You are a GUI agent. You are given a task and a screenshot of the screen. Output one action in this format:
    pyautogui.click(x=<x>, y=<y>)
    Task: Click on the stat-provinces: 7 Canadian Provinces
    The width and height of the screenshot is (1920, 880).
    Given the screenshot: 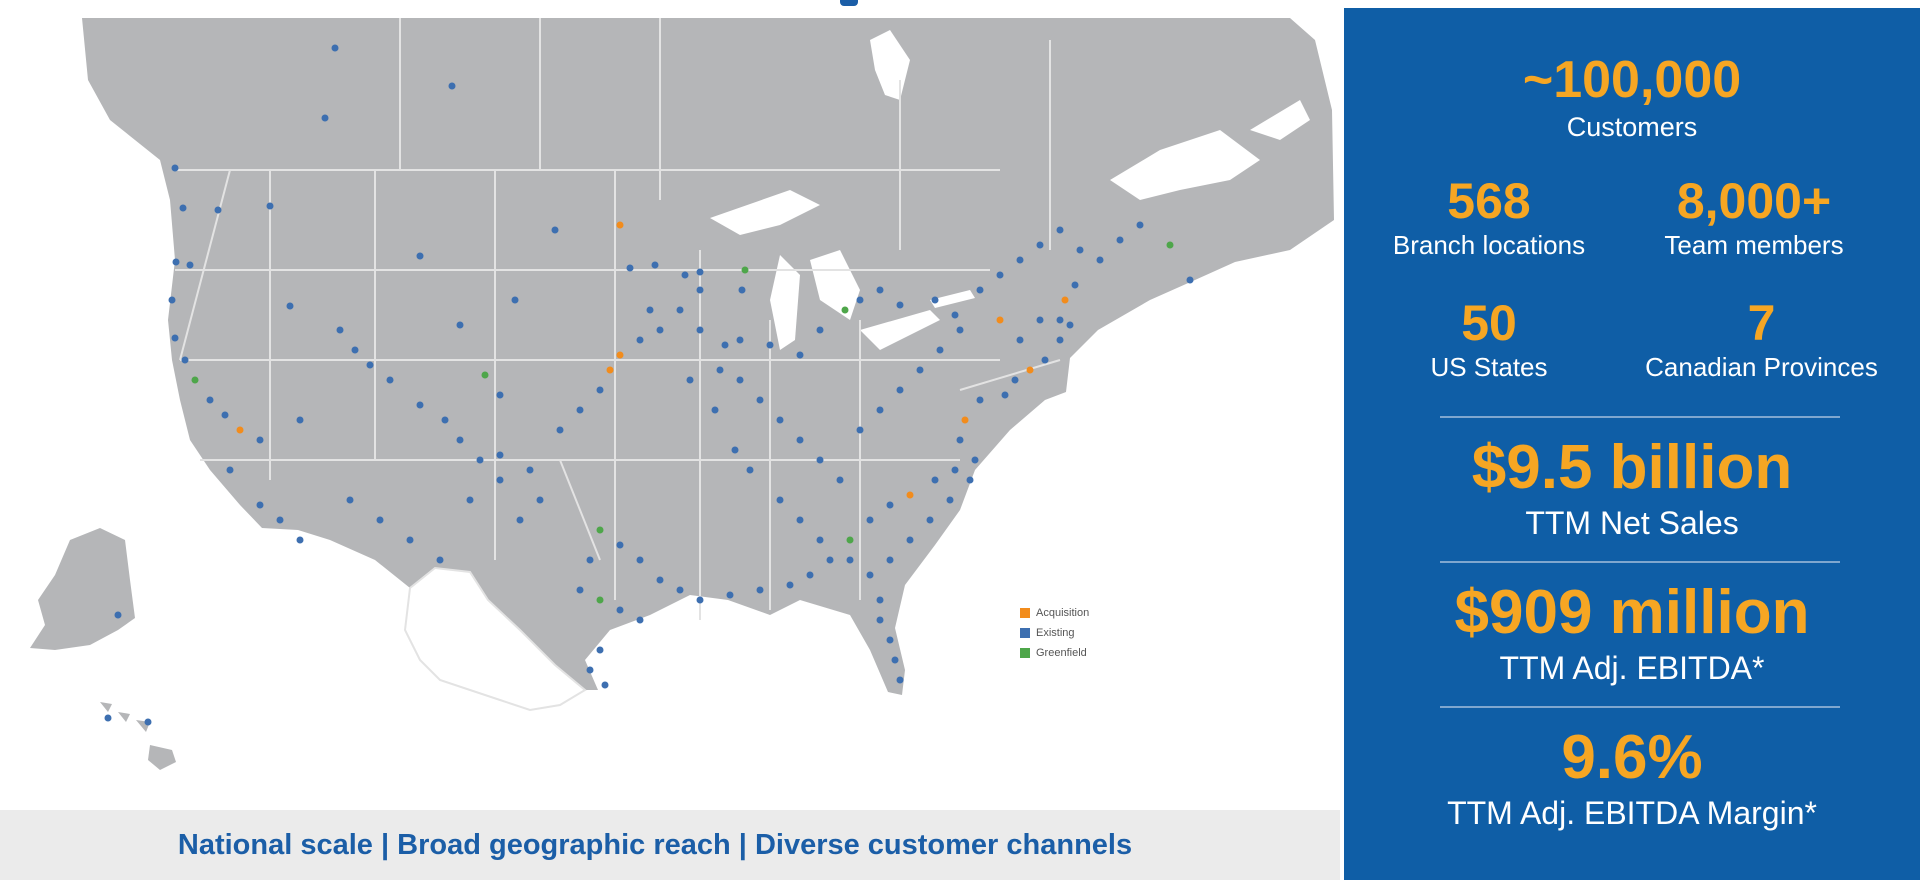 What is the action you would take?
    pyautogui.click(x=1761, y=338)
    